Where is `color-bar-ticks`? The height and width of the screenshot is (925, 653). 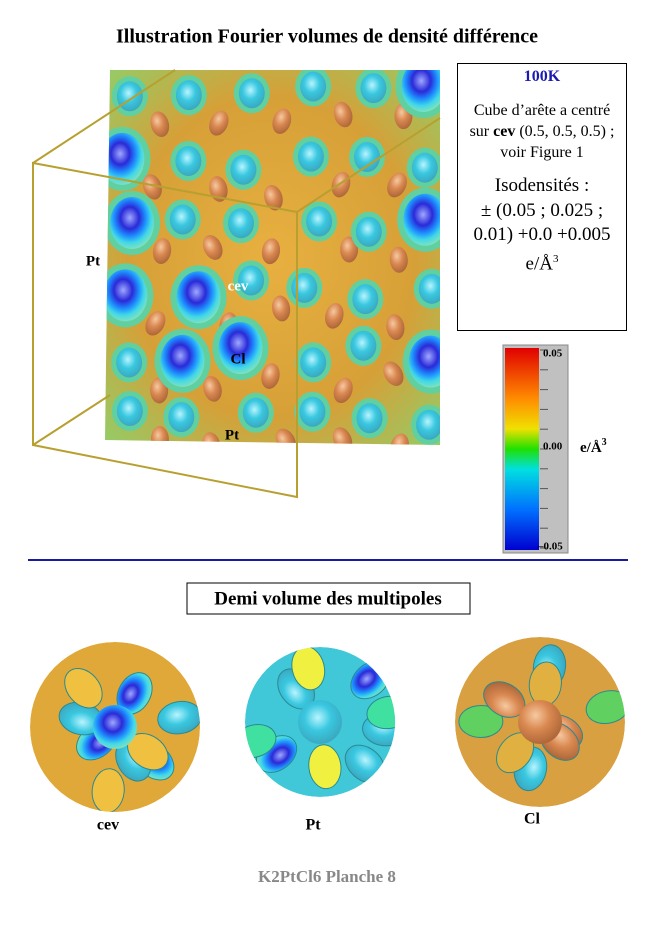
color-bar-ticks is located at coordinates (544, 449).